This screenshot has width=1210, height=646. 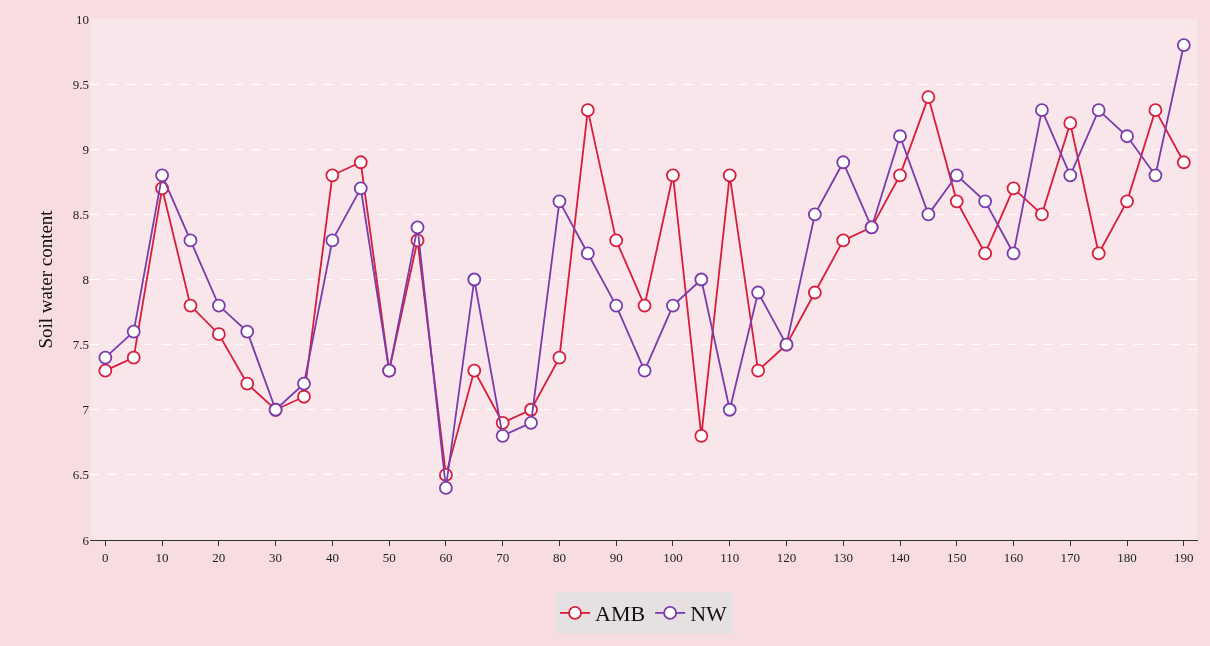 What do you see at coordinates (900, 557) in the screenshot?
I see `x-tick-label: 140` at bounding box center [900, 557].